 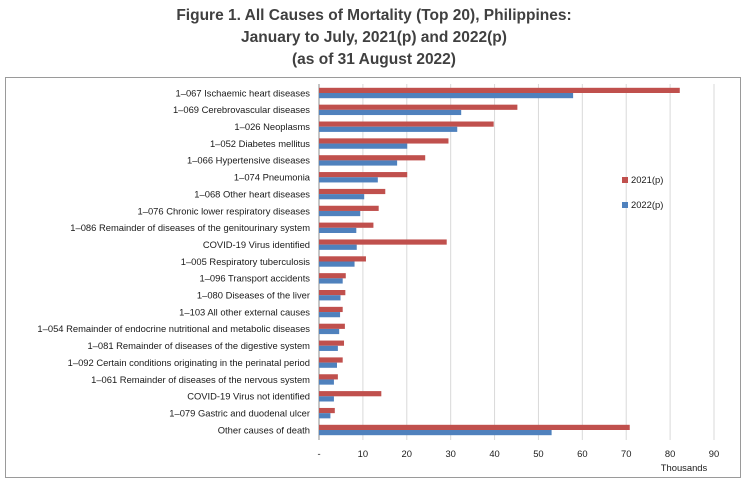 I want to click on category-label: COVID-19 Virus not identified, so click(x=248, y=396).